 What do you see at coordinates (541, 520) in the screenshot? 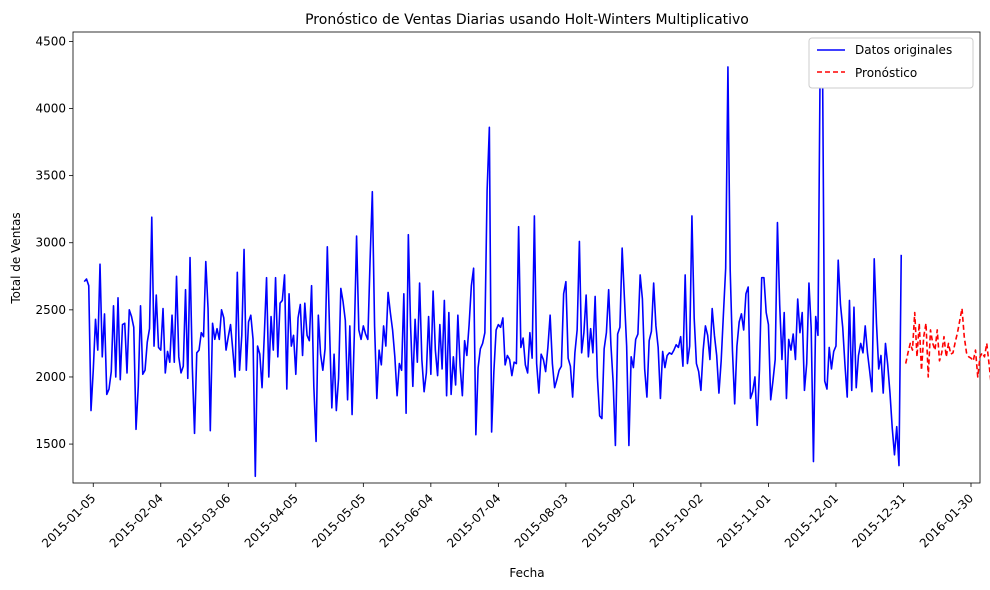
I see `x-tick-label: 2015-08-03` at bounding box center [541, 520].